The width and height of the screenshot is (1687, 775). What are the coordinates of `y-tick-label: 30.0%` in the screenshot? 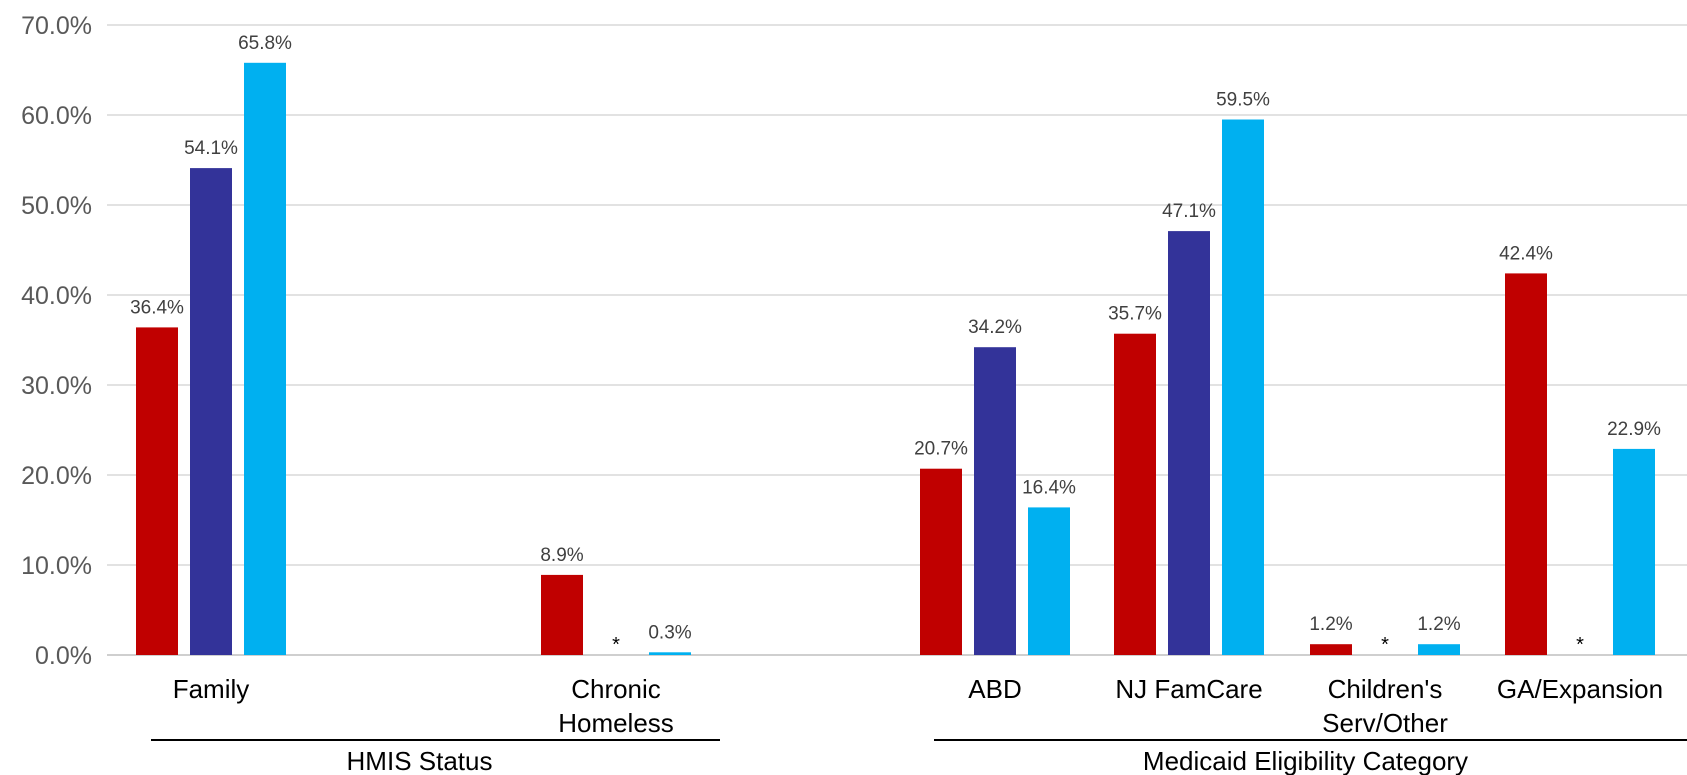 It's located at (56, 386).